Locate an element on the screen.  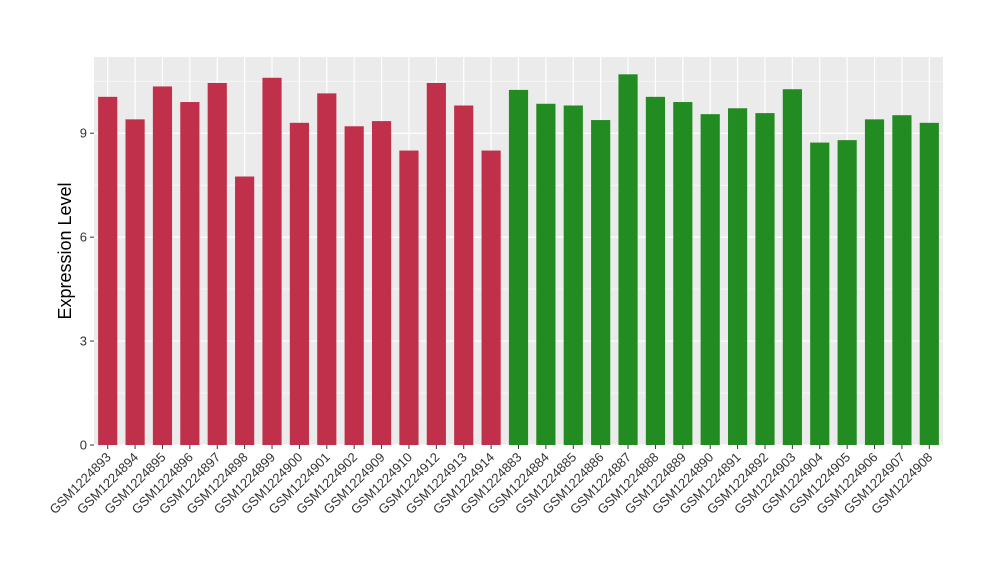
y-tick-label: 9 is located at coordinates (83, 133).